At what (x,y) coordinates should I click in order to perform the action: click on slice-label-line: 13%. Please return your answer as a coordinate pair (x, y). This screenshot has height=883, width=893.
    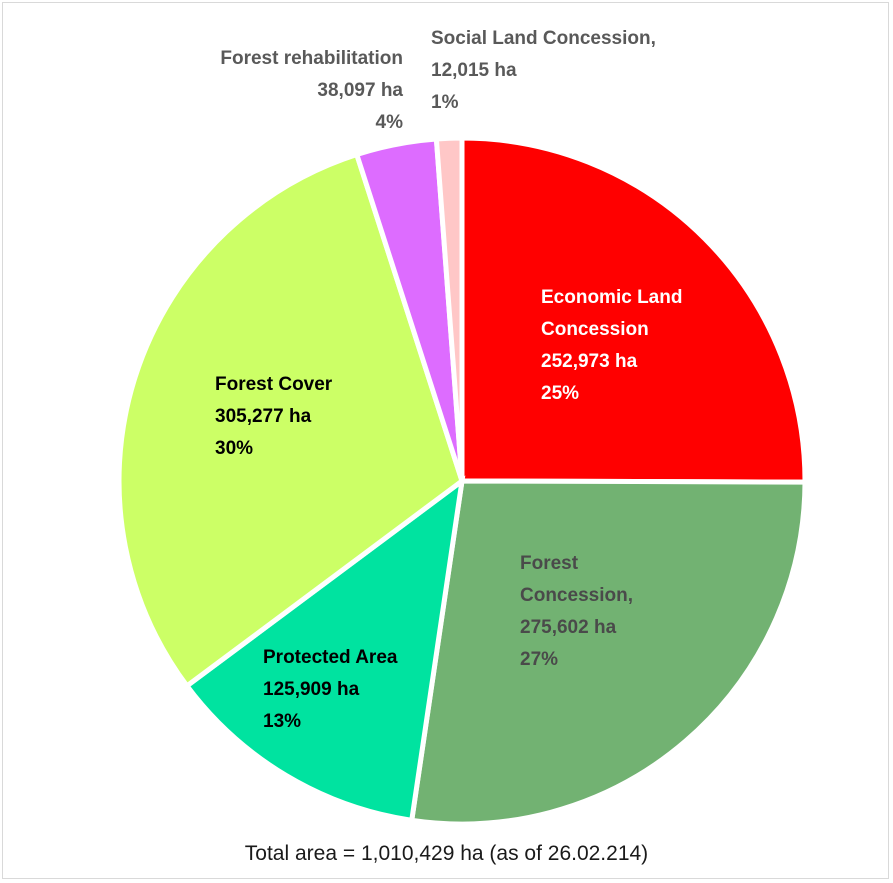
    Looking at the image, I should click on (282, 721).